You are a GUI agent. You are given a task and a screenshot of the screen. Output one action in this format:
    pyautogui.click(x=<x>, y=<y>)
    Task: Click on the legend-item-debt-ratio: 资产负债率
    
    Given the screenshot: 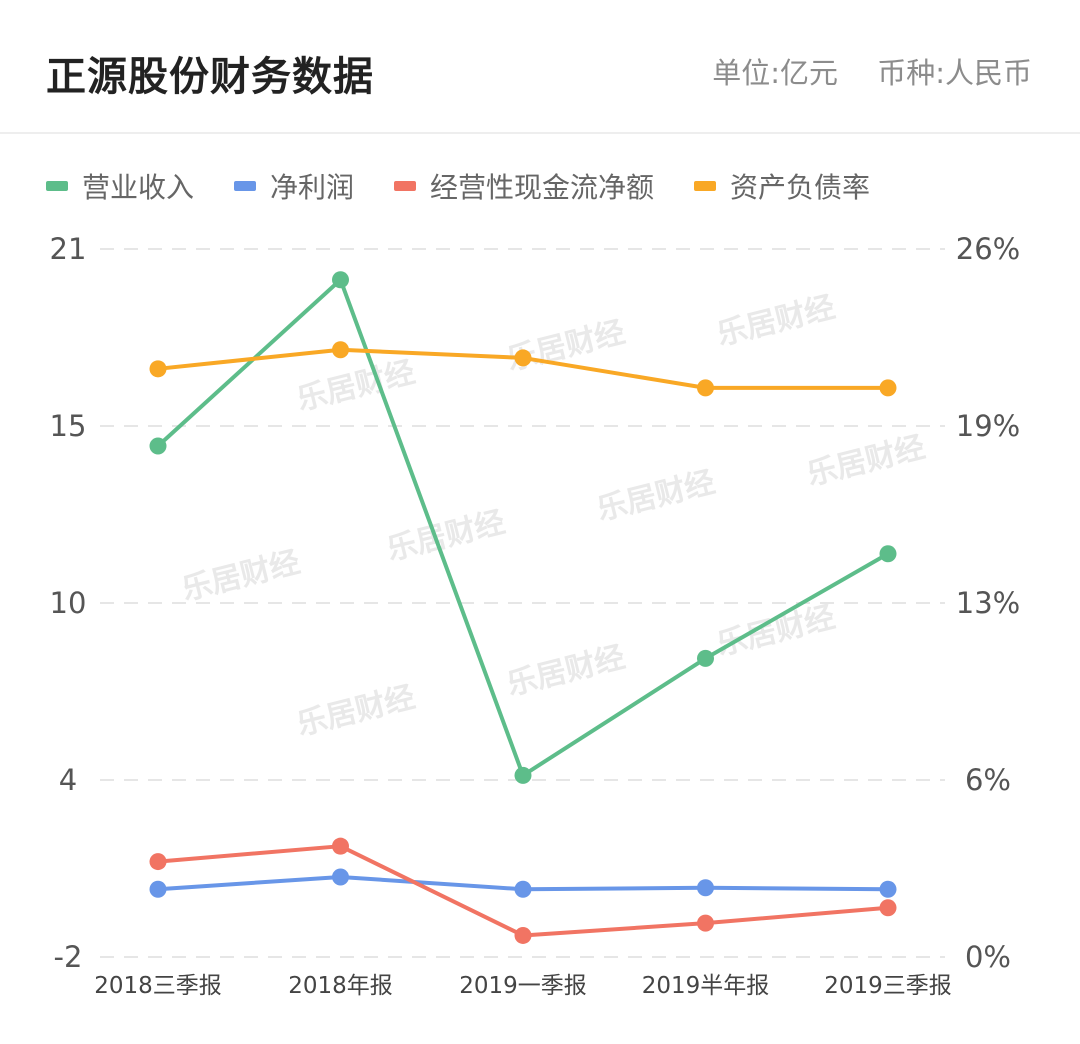 What is the action you would take?
    pyautogui.click(x=782, y=186)
    